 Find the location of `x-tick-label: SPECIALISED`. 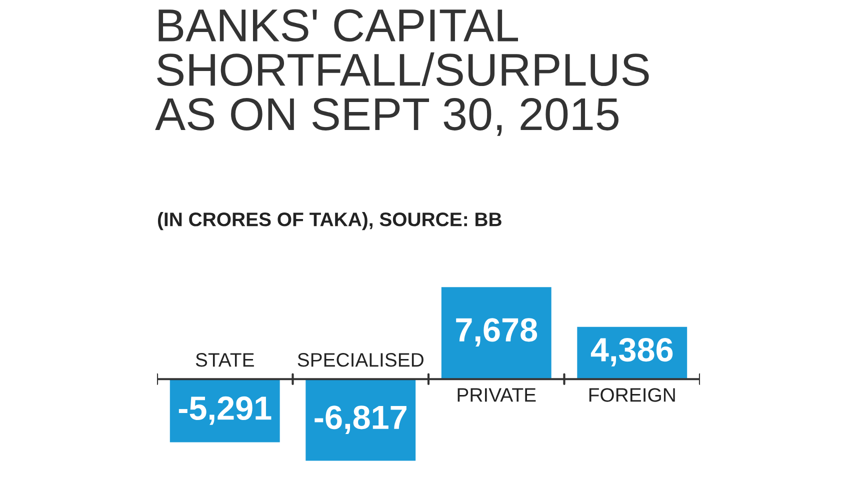

x-tick-label: SPECIALISED is located at coordinates (361, 360).